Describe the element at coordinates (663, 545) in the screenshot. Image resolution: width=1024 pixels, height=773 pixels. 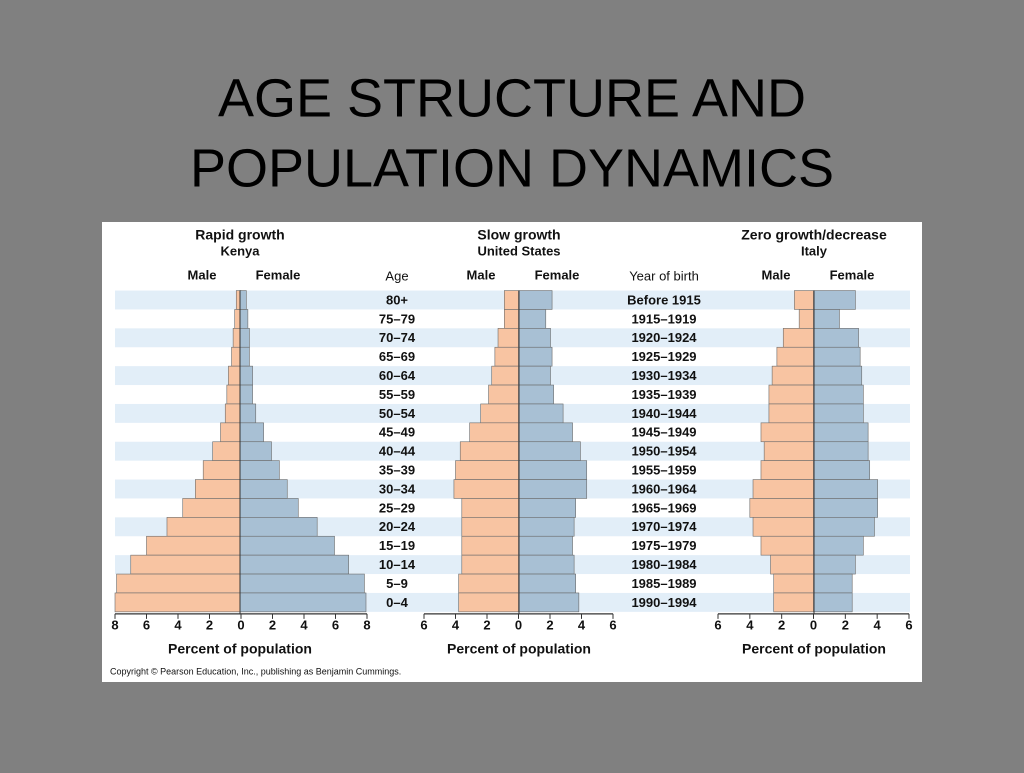
I see `category-label: 1975–1979` at that location.